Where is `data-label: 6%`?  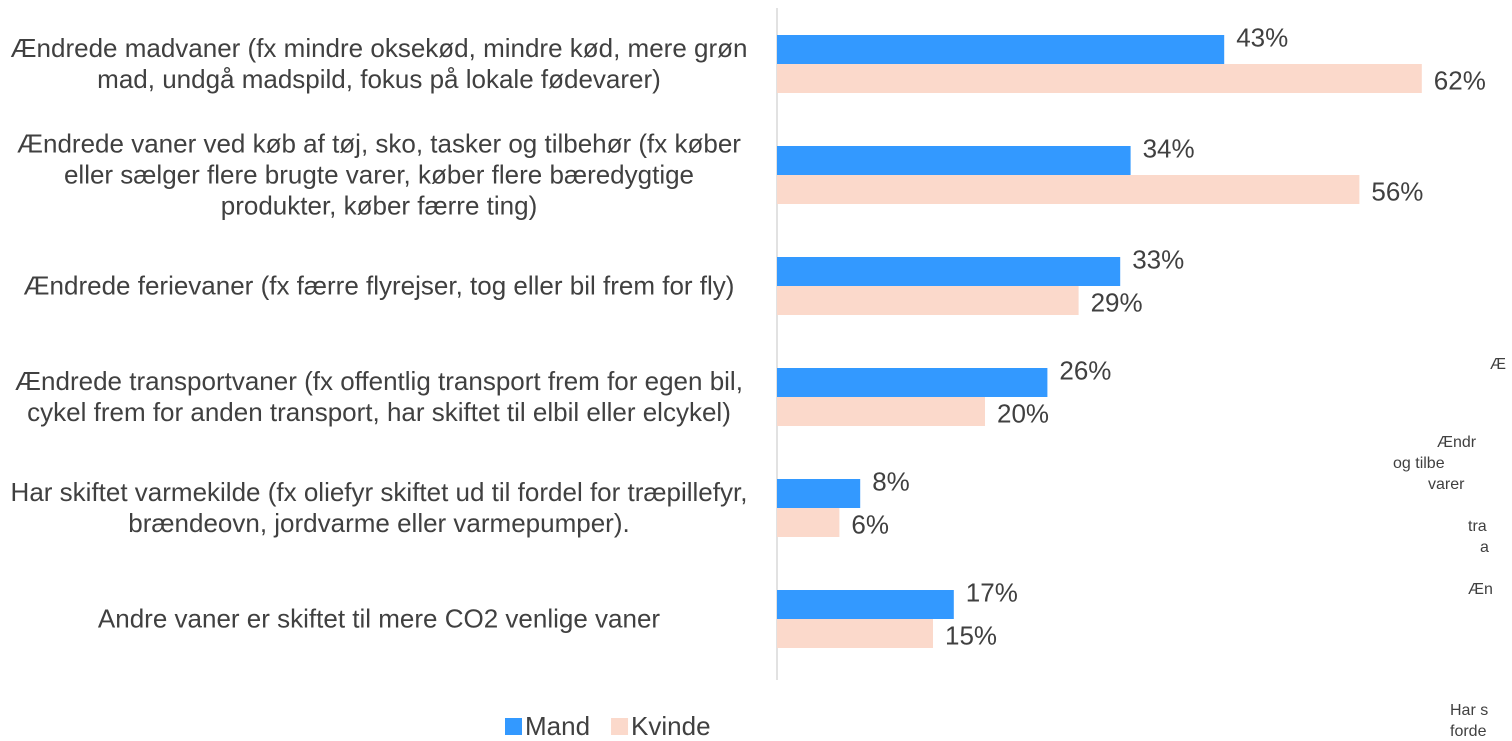 data-label: 6% is located at coordinates (870, 524).